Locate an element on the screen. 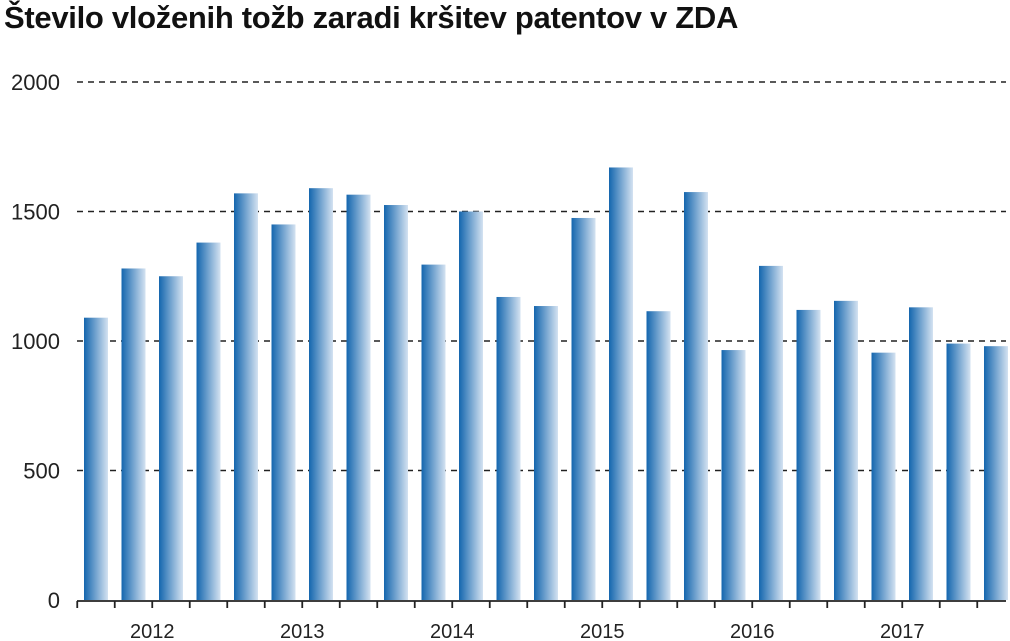 This screenshot has height=641, width=1010. y-tick-label: 1500 is located at coordinates (35, 212).